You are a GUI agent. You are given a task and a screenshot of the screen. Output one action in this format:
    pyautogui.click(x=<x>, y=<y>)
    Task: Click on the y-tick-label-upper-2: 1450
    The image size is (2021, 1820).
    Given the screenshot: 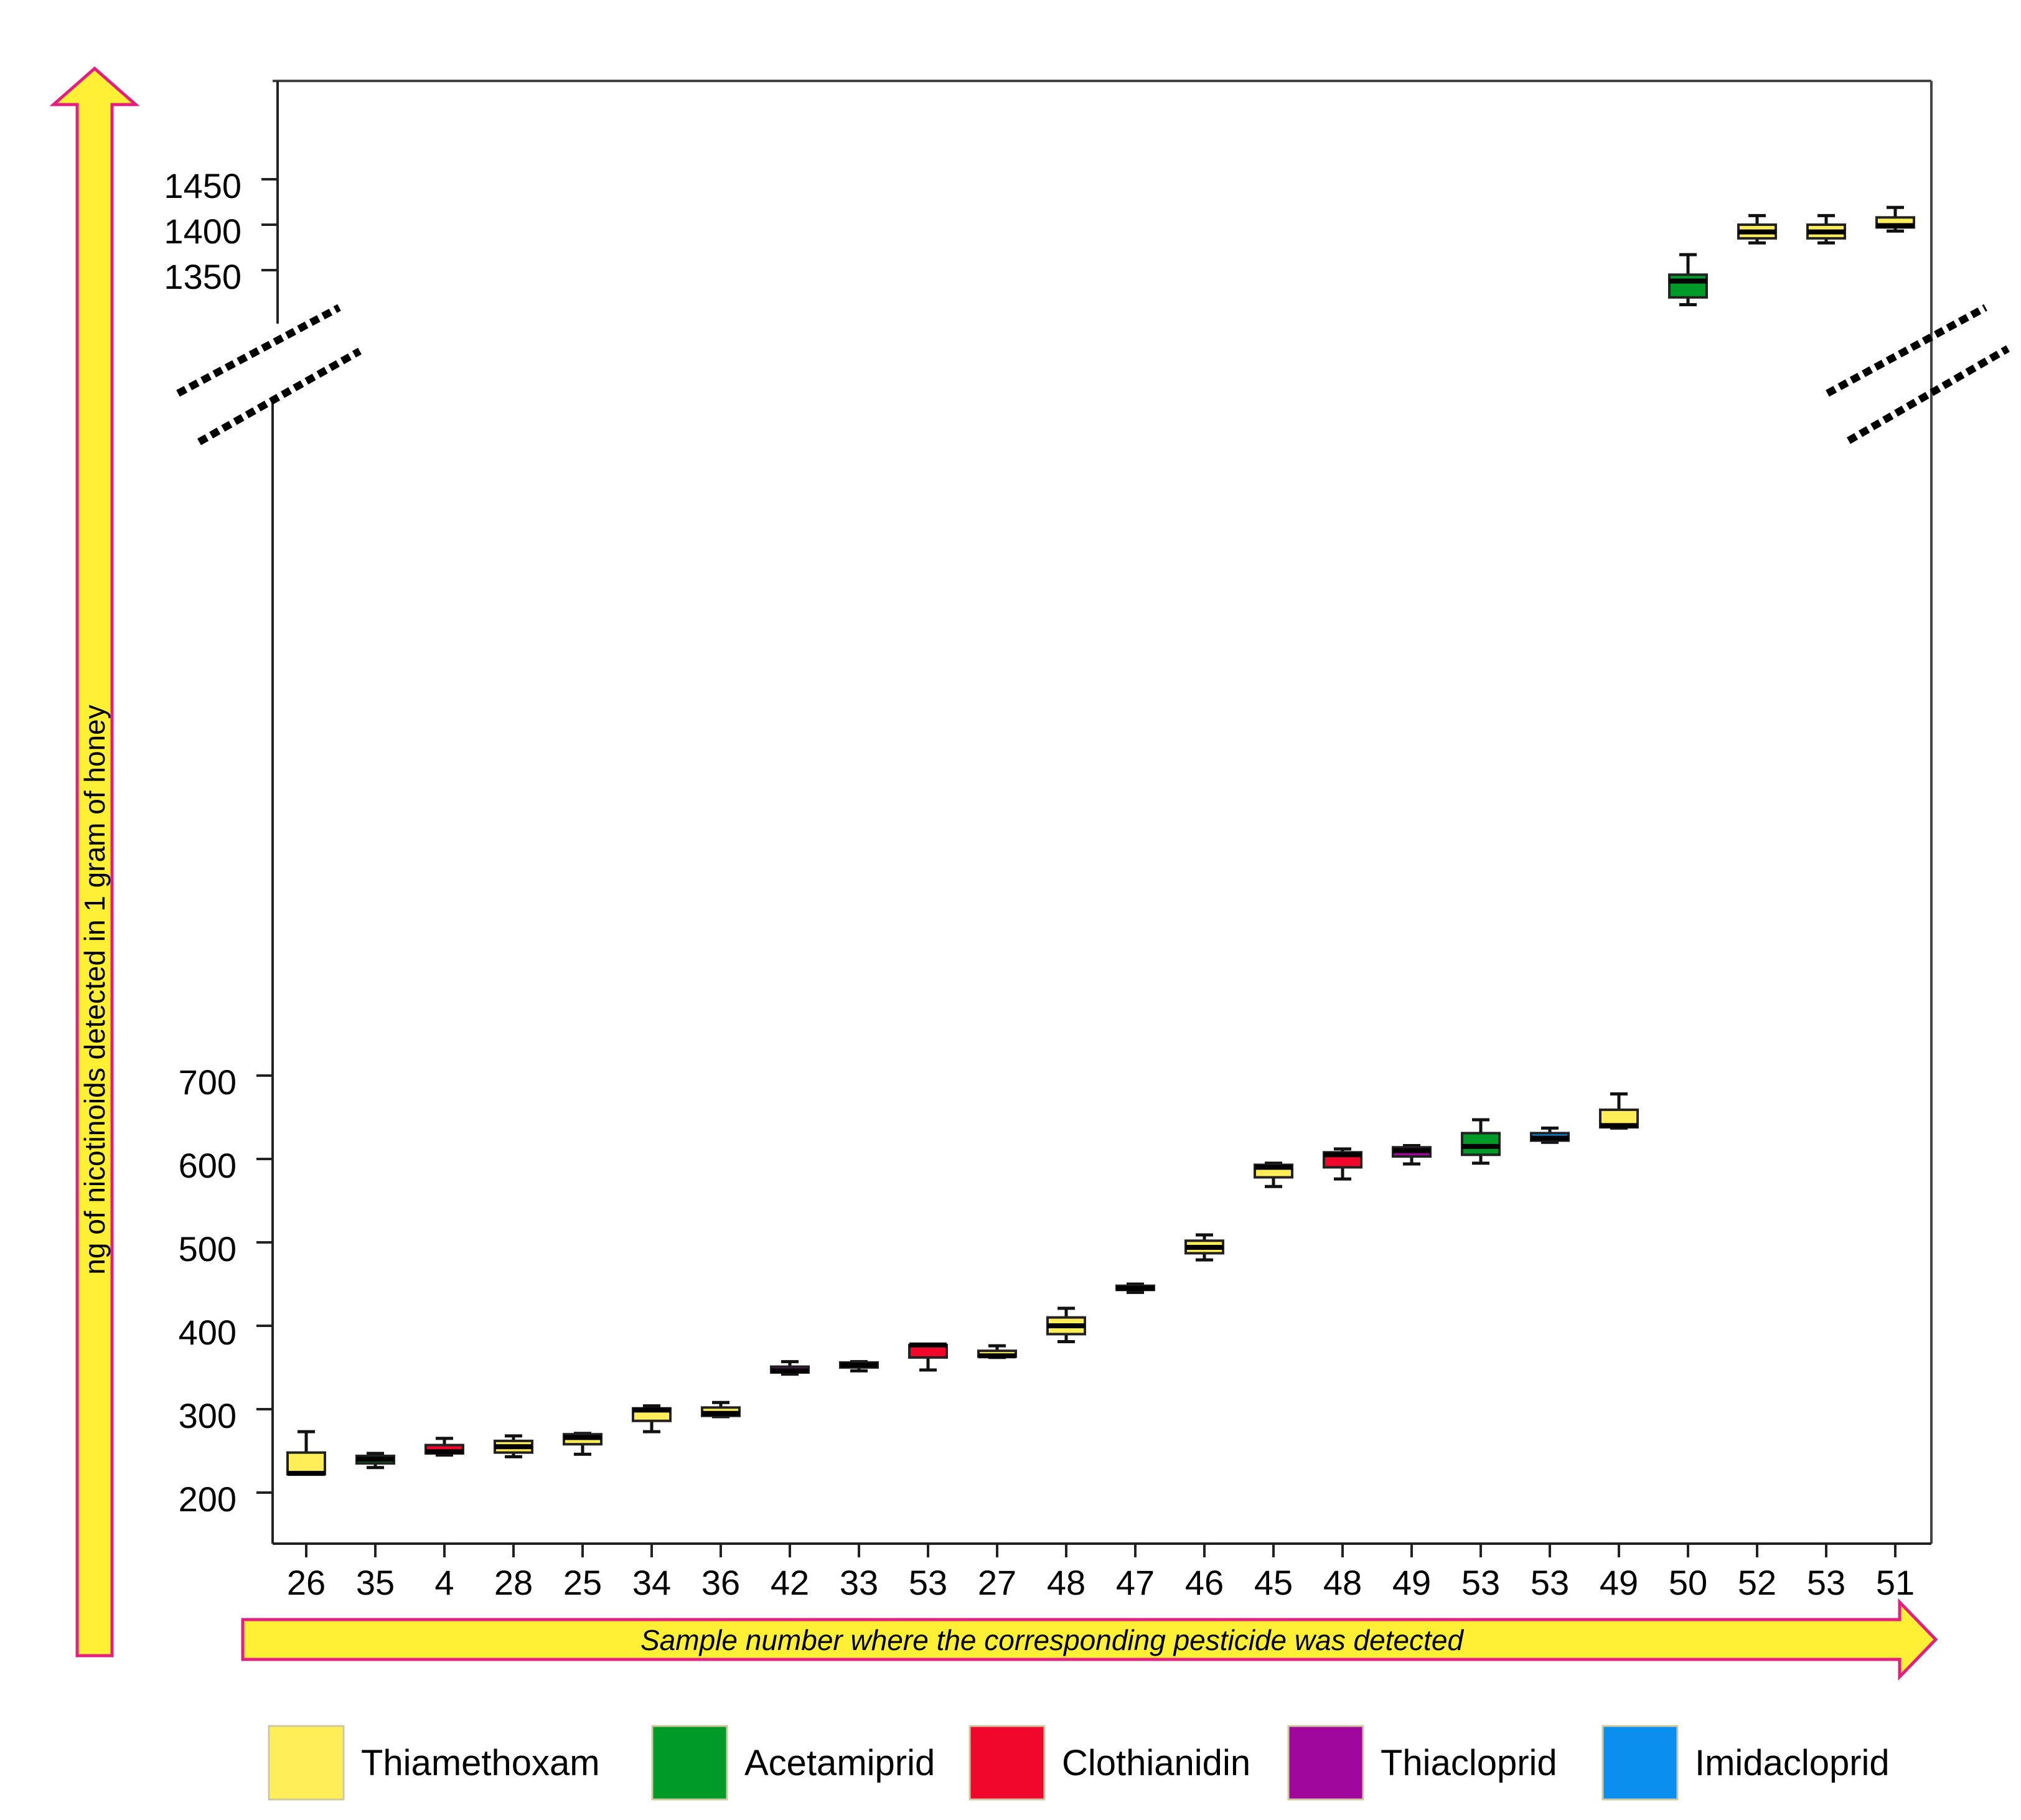 What is the action you would take?
    pyautogui.click(x=202, y=185)
    